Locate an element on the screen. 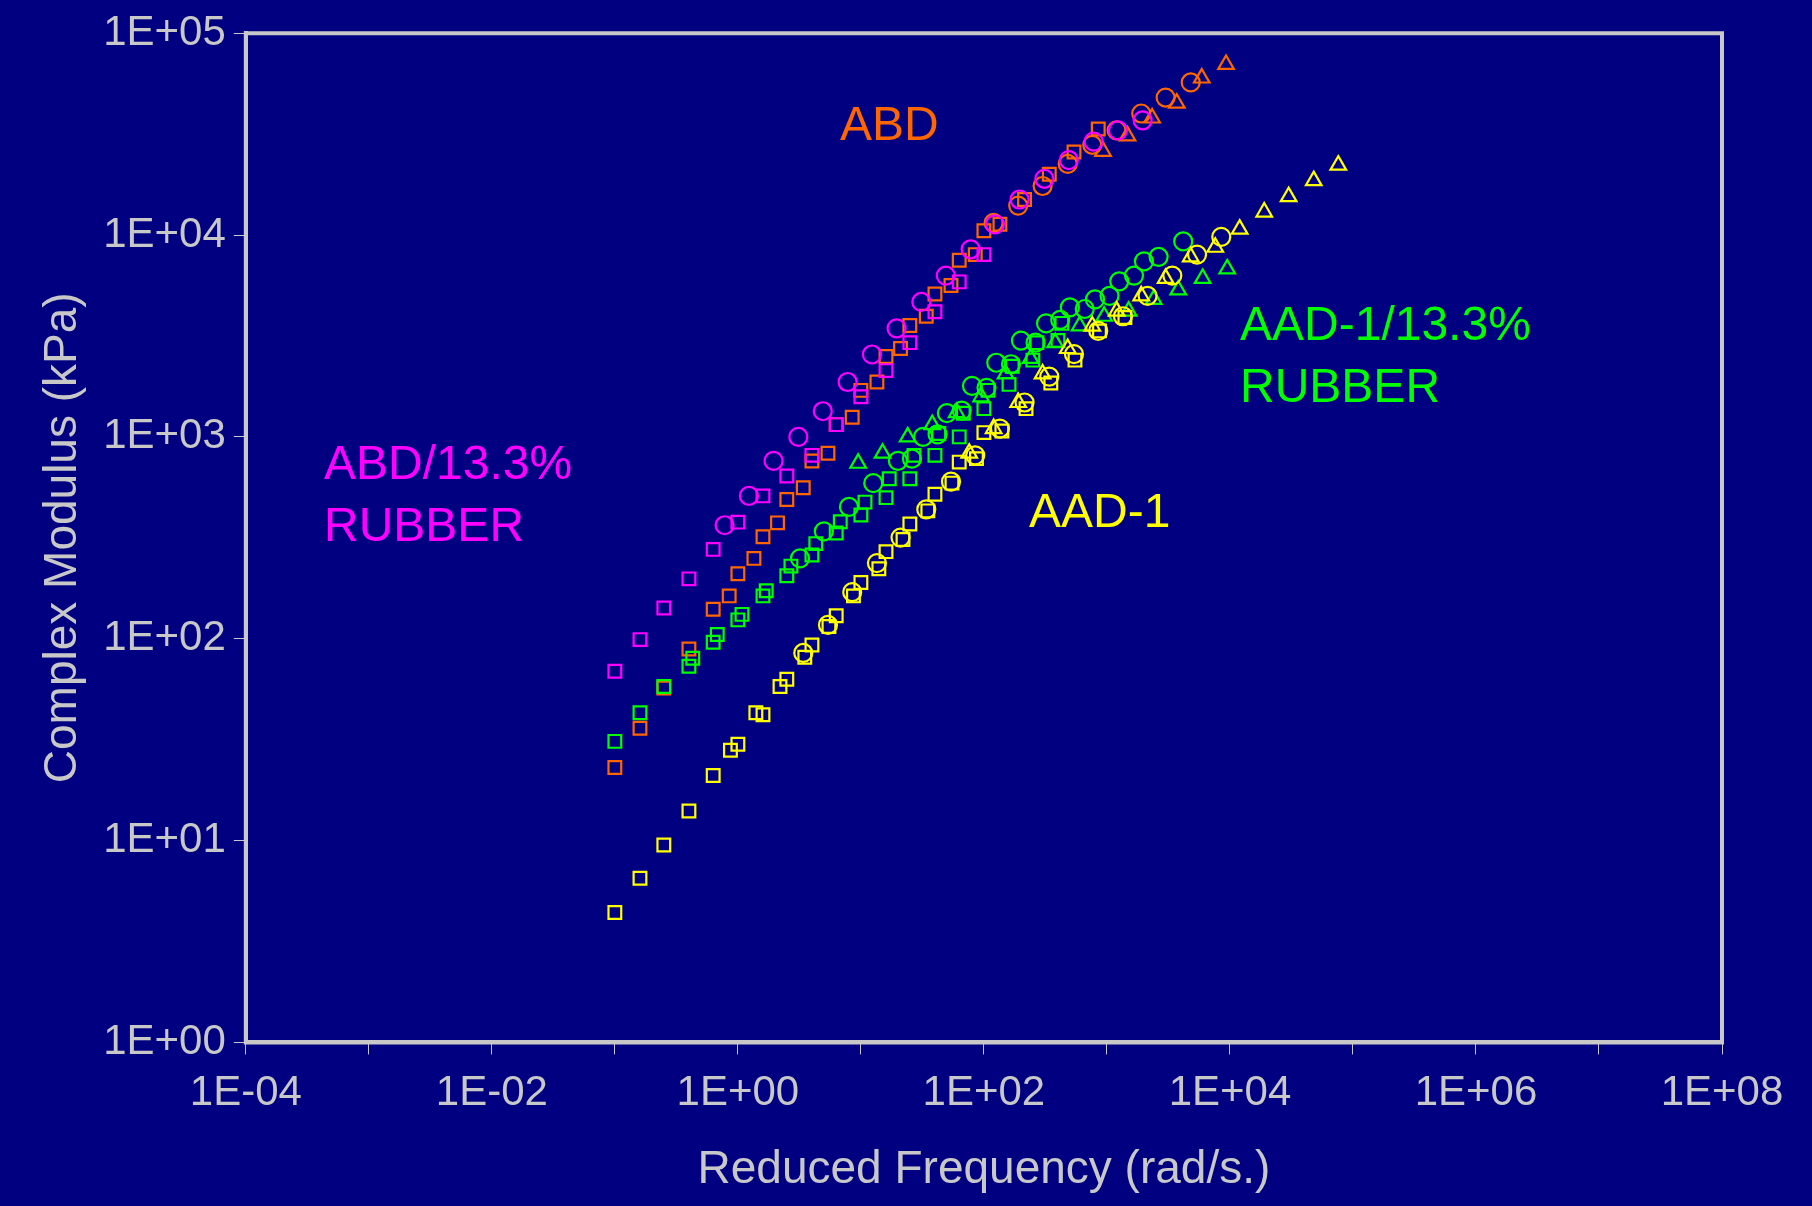 The height and width of the screenshot is (1206, 1812). x-tick-label: 1E-04 is located at coordinates (245, 1091).